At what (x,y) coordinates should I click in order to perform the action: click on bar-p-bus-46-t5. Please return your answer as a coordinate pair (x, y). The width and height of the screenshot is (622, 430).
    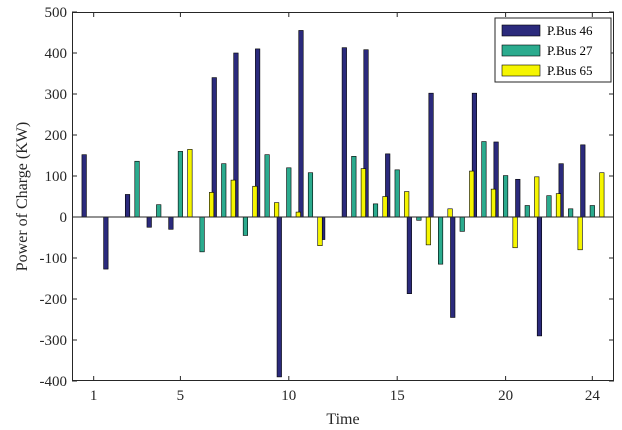
    Looking at the image, I should click on (171, 223).